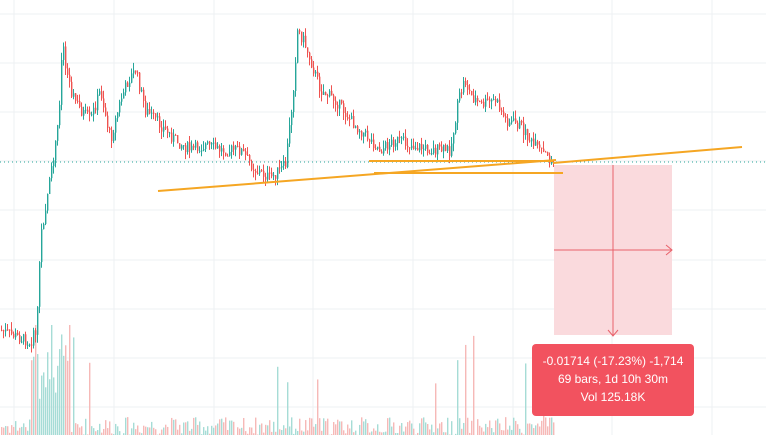  Describe the element at coordinates (613, 333) in the screenshot. I see `measurement-down-arrowhead` at that location.